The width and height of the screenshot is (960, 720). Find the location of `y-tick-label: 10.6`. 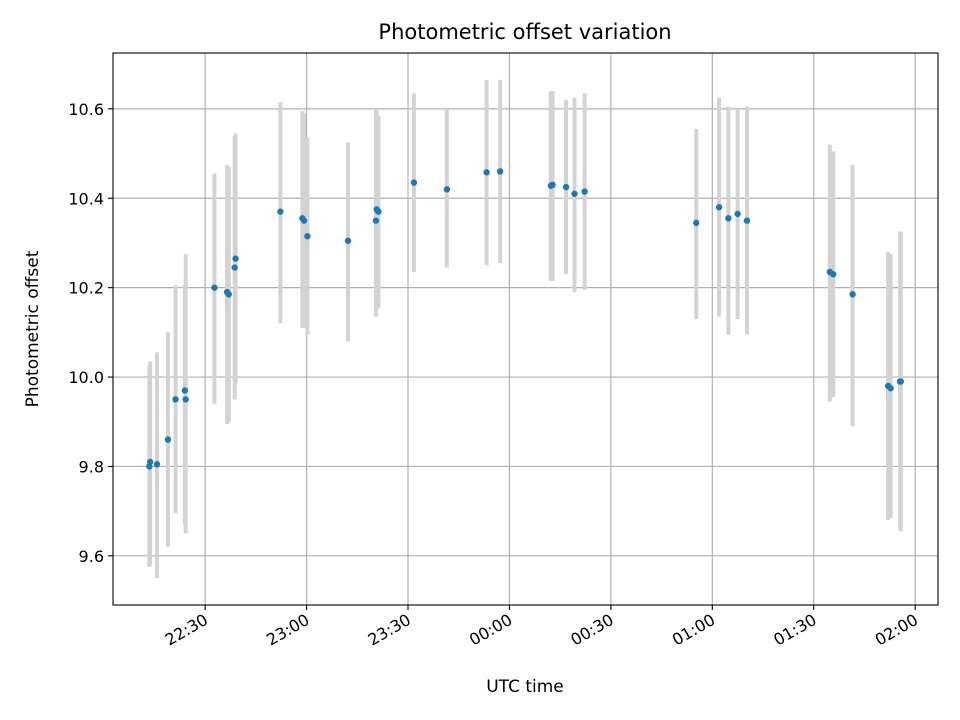

y-tick-label: 10.6 is located at coordinates (86, 109).